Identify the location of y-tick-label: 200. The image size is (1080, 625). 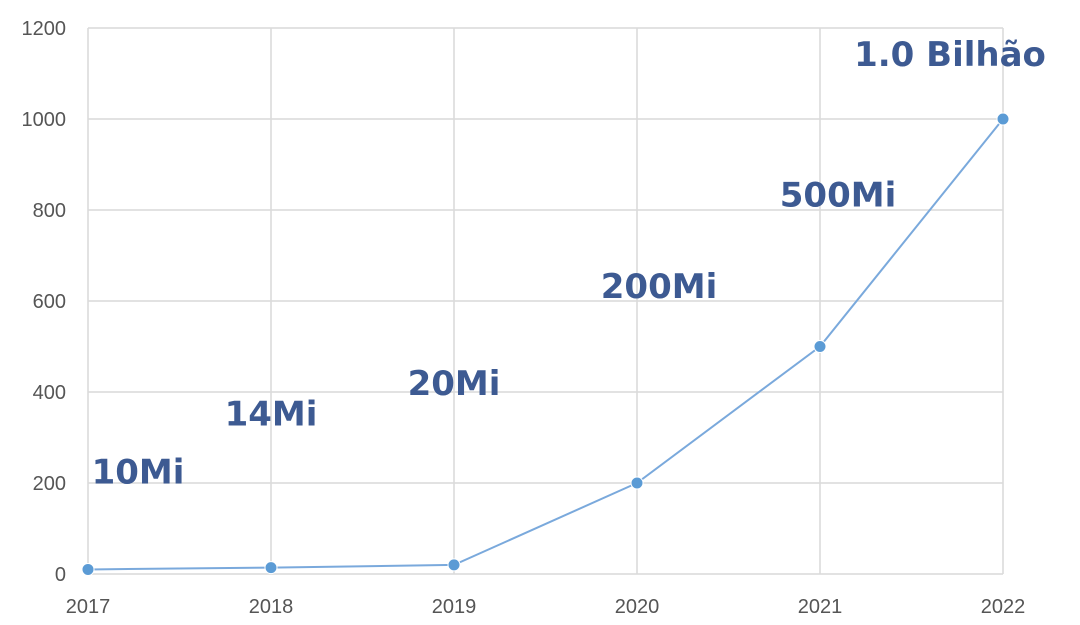
(49, 484).